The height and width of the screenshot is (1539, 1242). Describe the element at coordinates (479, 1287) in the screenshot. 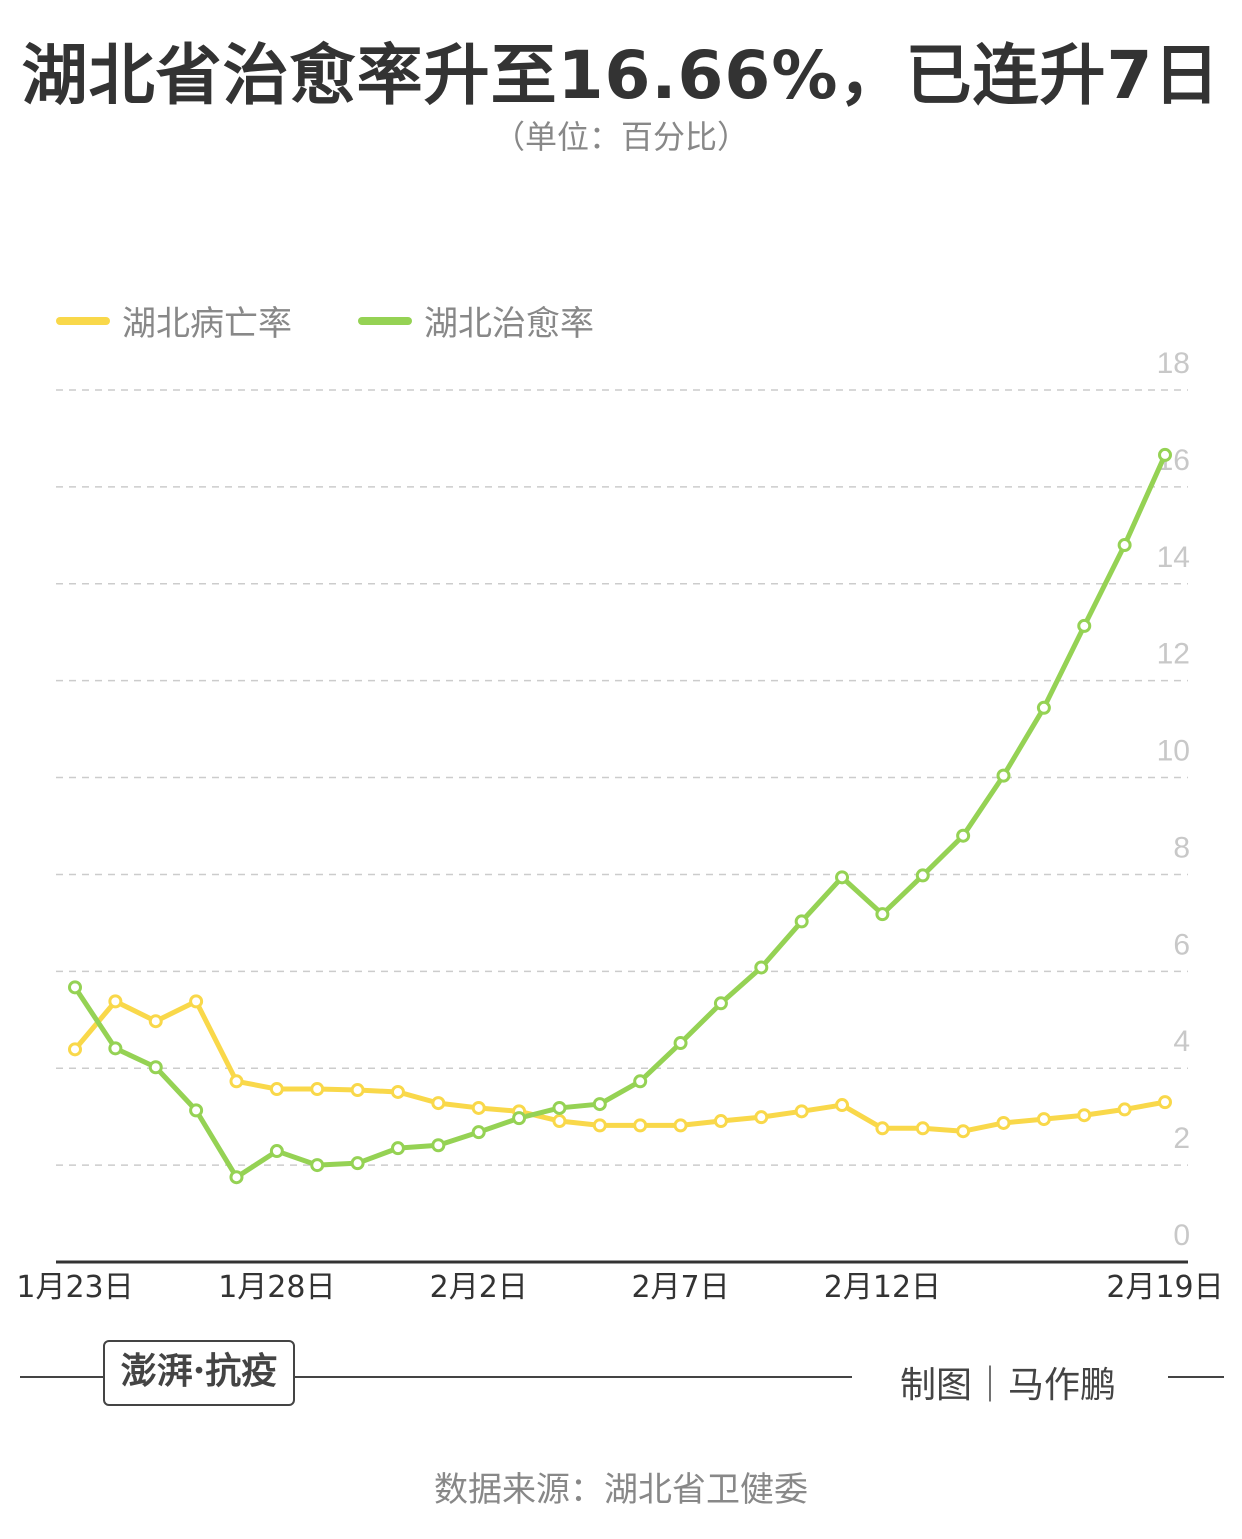

I see `x-tick-label: 2月2日` at that location.